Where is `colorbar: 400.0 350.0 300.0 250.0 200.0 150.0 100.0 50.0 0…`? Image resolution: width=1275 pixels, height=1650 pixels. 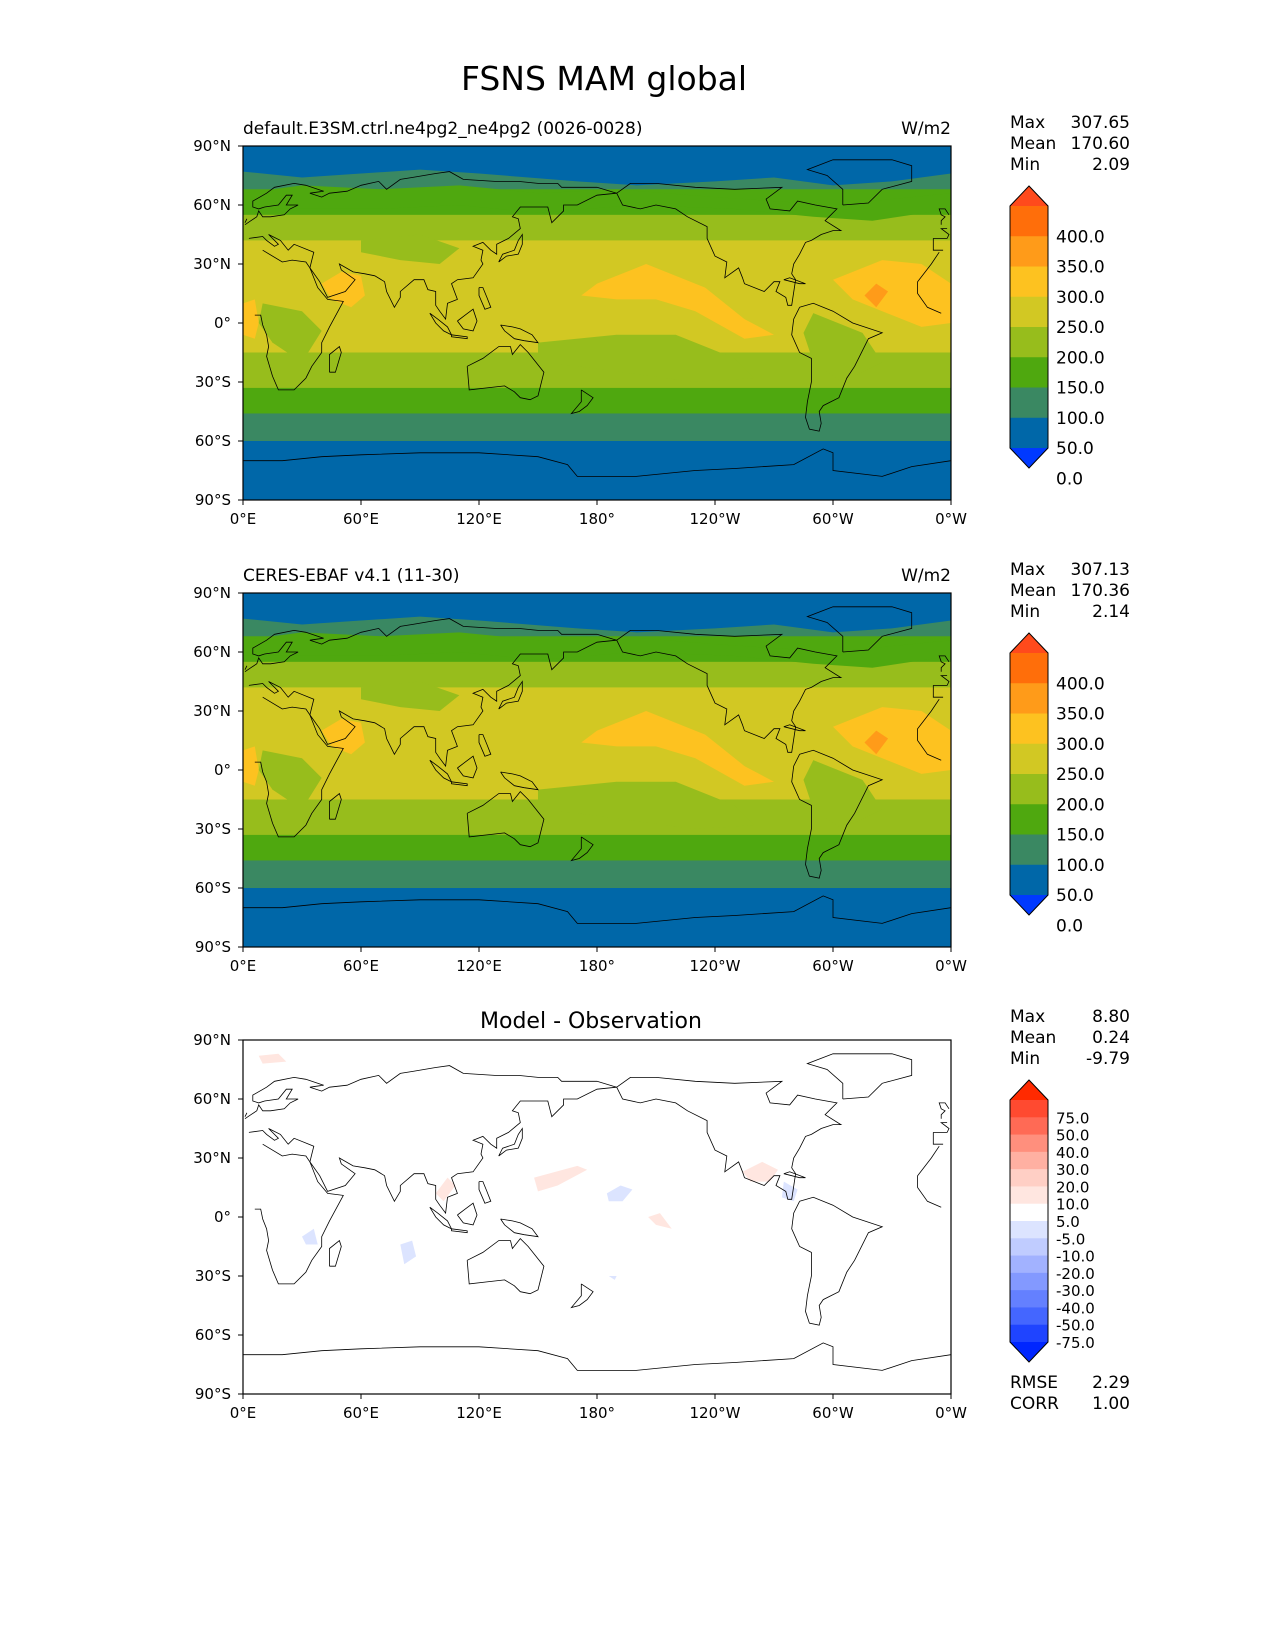
colorbar: 400.0 350.0 300.0 250.0 200.0 150.0 100.0 50.0 0… is located at coordinates (1057, 337).